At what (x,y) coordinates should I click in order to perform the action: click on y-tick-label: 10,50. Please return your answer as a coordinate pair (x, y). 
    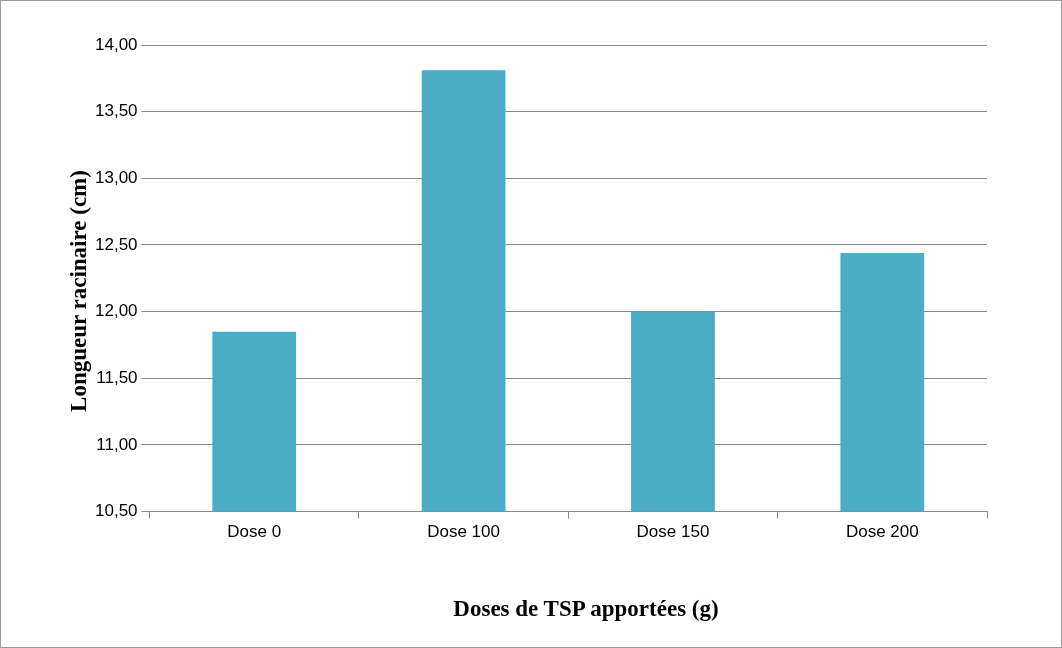
    Looking at the image, I should click on (116, 511).